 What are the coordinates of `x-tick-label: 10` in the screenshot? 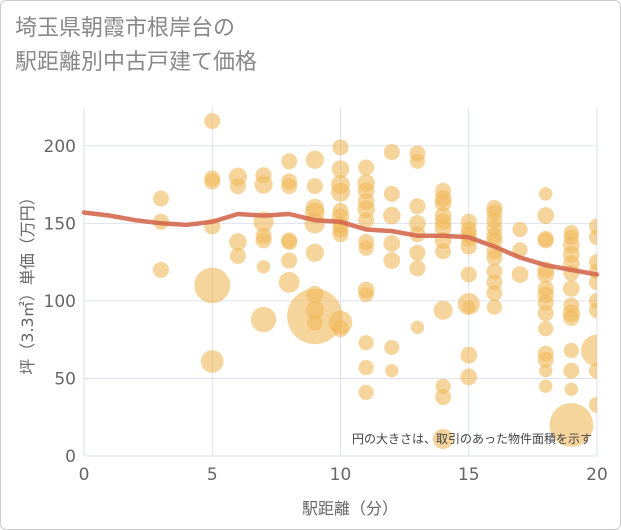 It's located at (341, 475).